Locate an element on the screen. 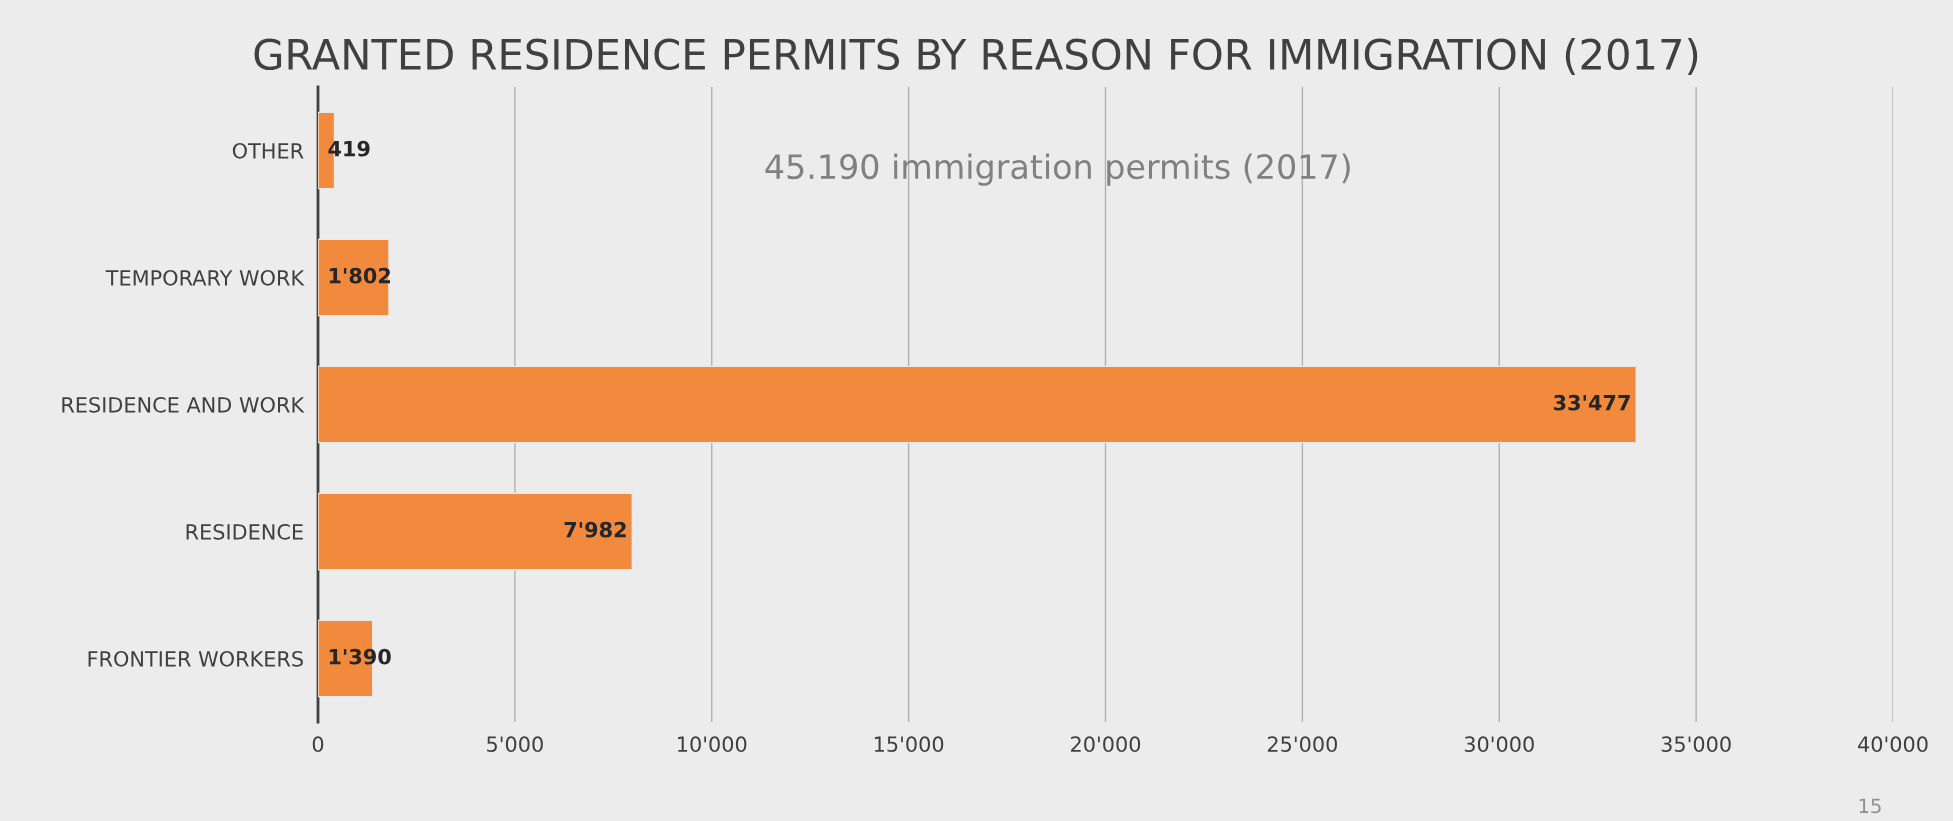 The height and width of the screenshot is (821, 1953). x-tick-label: 5'000 is located at coordinates (515, 744).